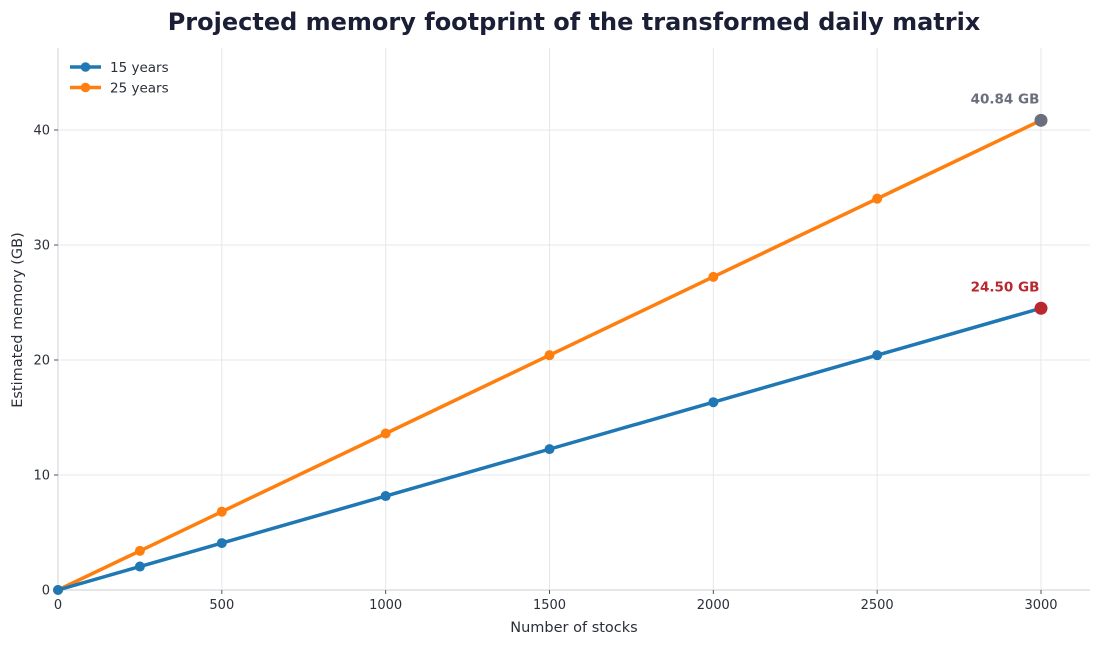 This screenshot has width=1100, height=645. What do you see at coordinates (139, 68) in the screenshot?
I see `legend-label: 15 years` at bounding box center [139, 68].